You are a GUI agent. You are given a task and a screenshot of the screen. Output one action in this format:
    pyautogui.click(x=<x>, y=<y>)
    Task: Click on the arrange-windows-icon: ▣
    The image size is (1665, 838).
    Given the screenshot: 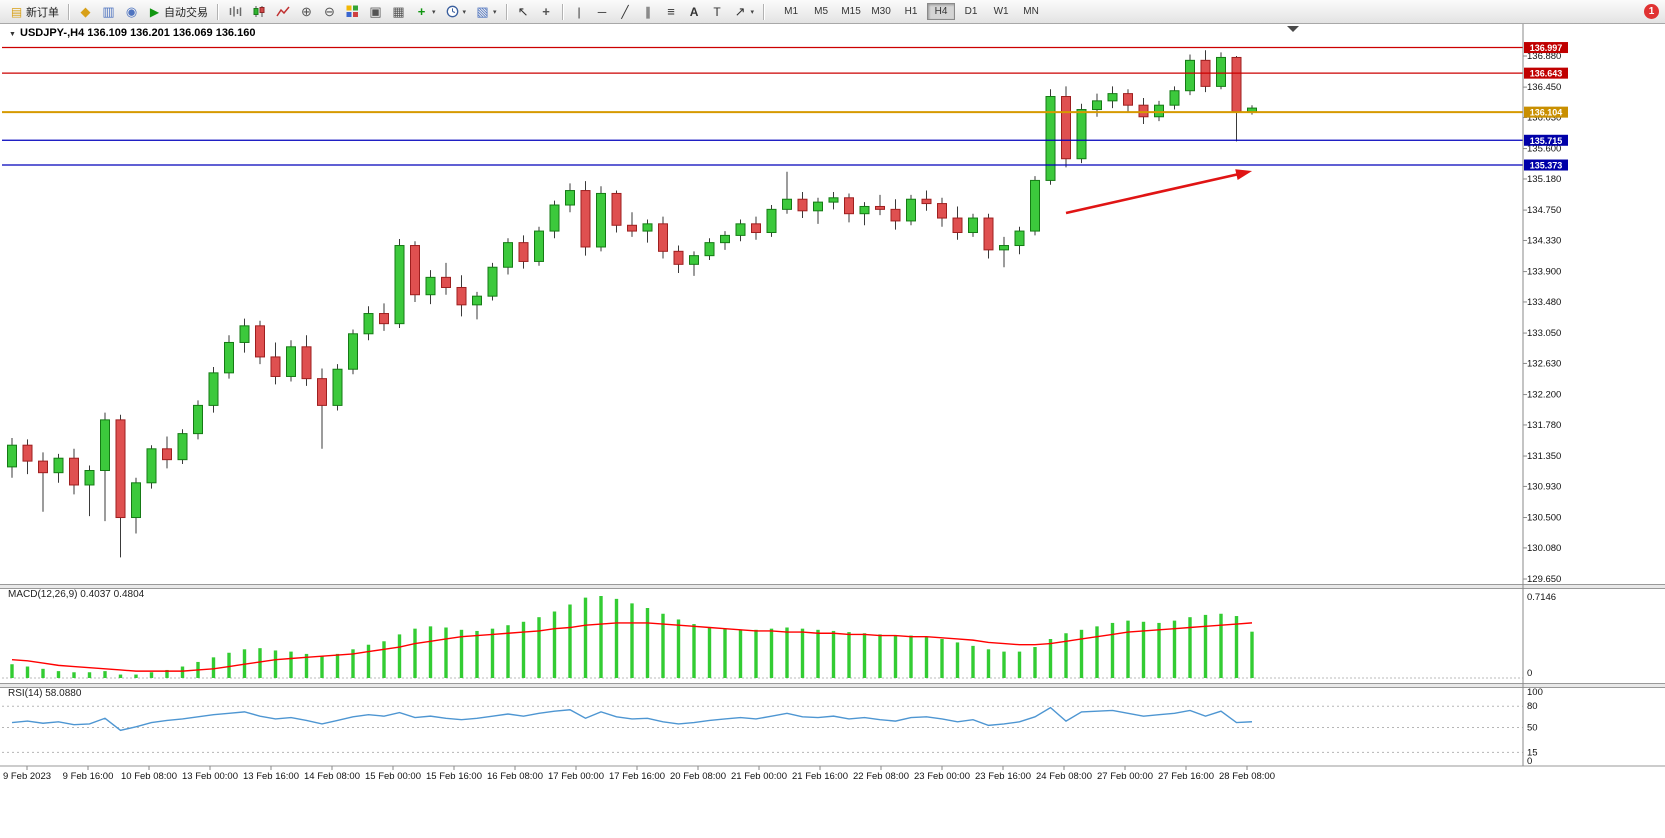 What is the action you would take?
    pyautogui.click(x=375, y=11)
    